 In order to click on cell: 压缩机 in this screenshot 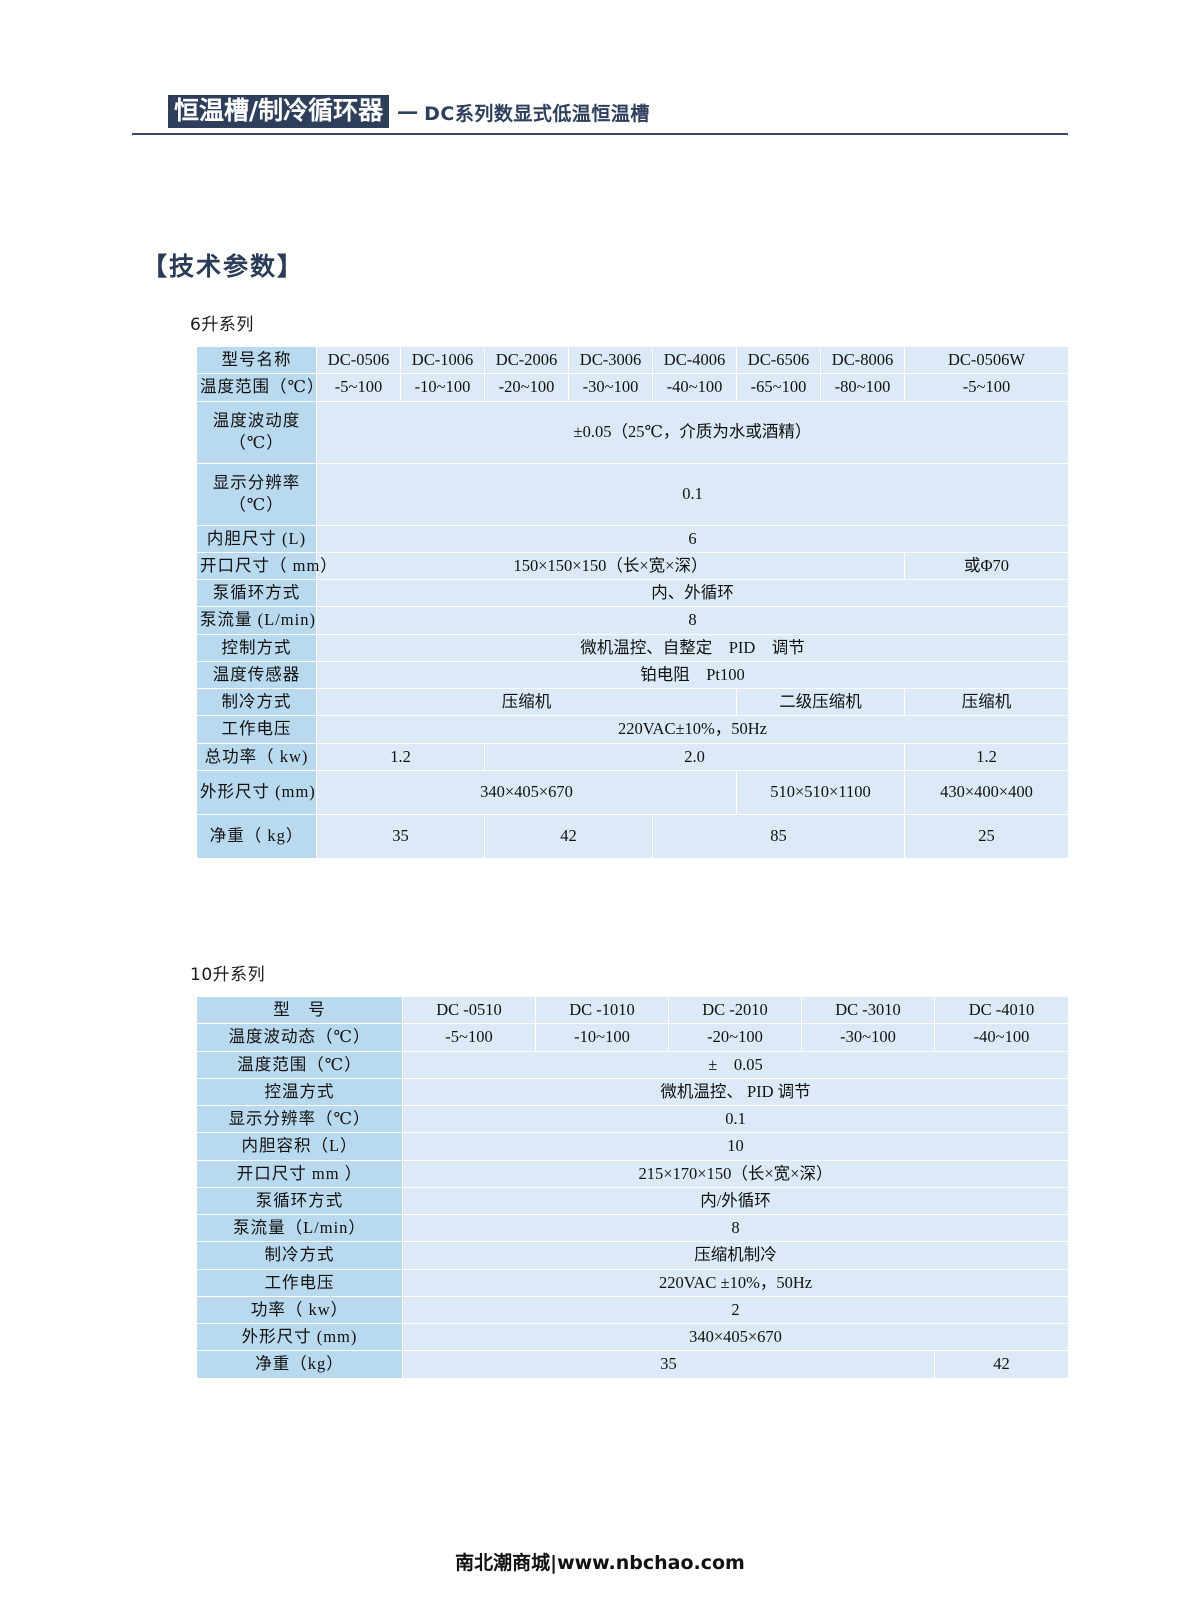, I will do `click(526, 702)`.